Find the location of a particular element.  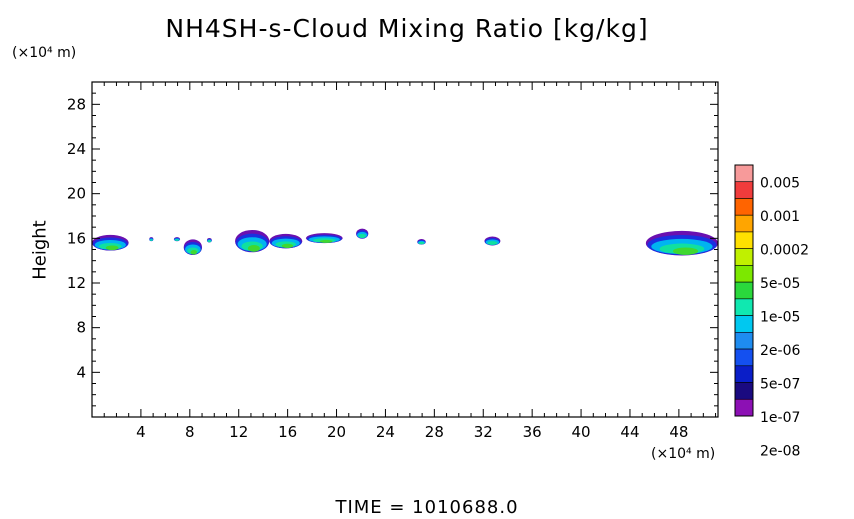

colorbar-label: 0.0002 is located at coordinates (784, 251).